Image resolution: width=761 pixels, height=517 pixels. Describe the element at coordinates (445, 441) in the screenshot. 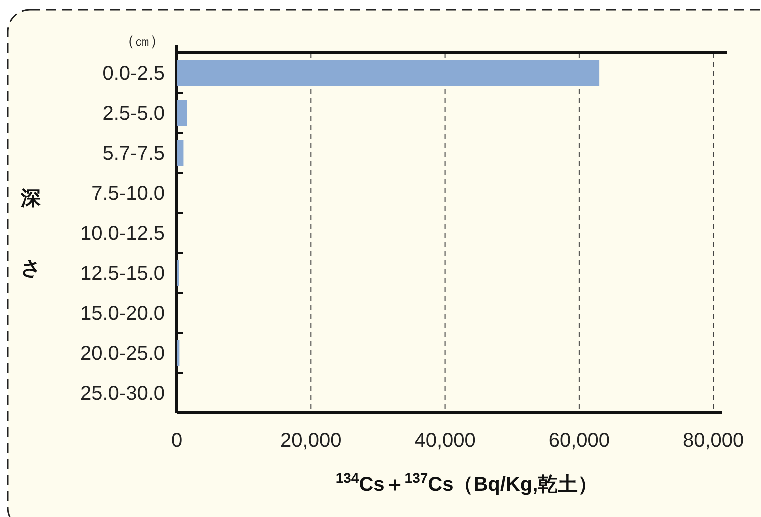

I see `x-tick-label: 40,000` at that location.